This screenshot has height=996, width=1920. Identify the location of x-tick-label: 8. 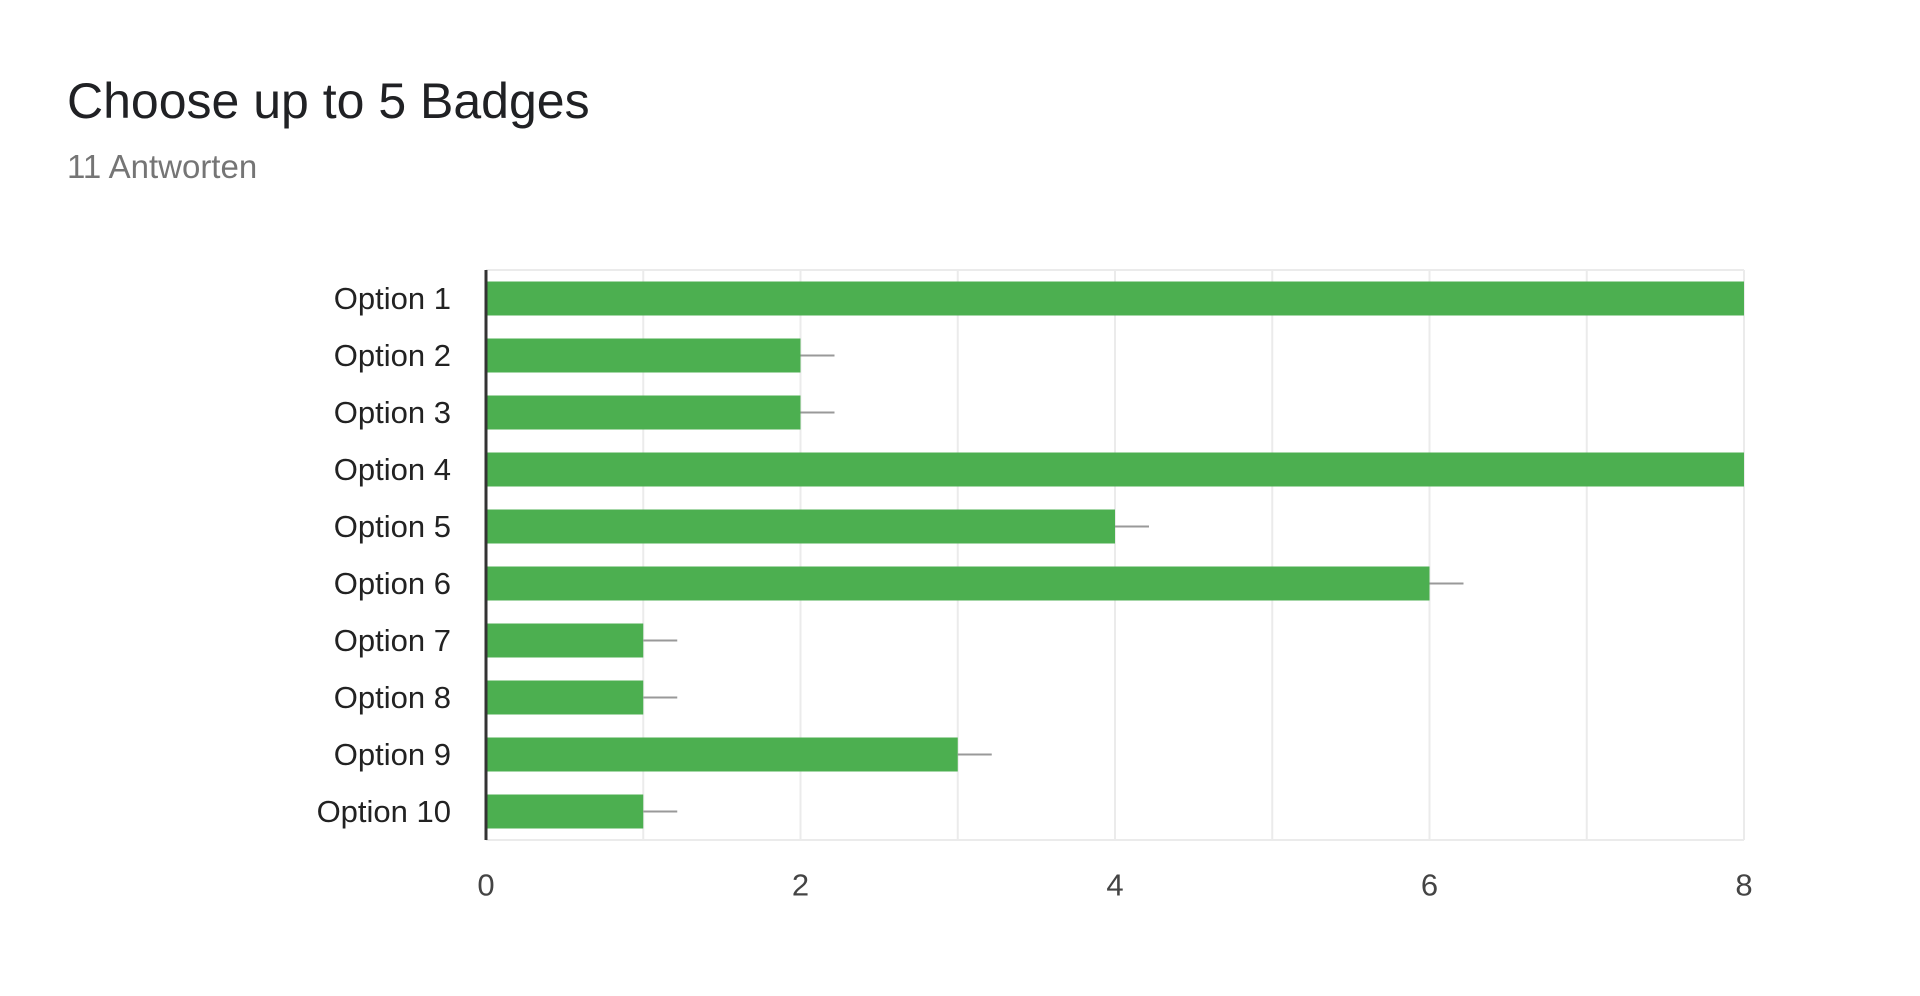
(1743, 885).